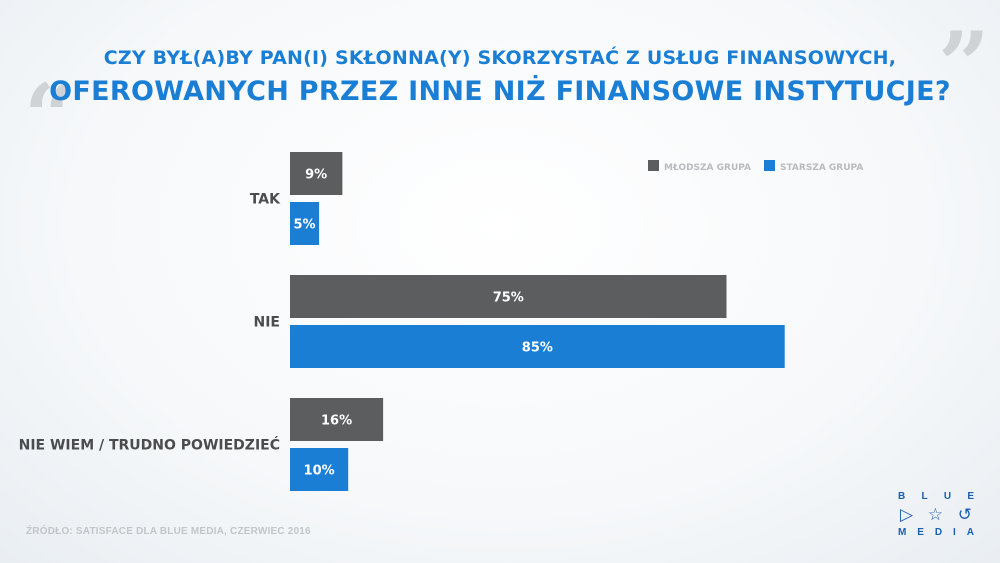 This screenshot has width=1000, height=563. I want to click on data-label: 16%, so click(336, 421).